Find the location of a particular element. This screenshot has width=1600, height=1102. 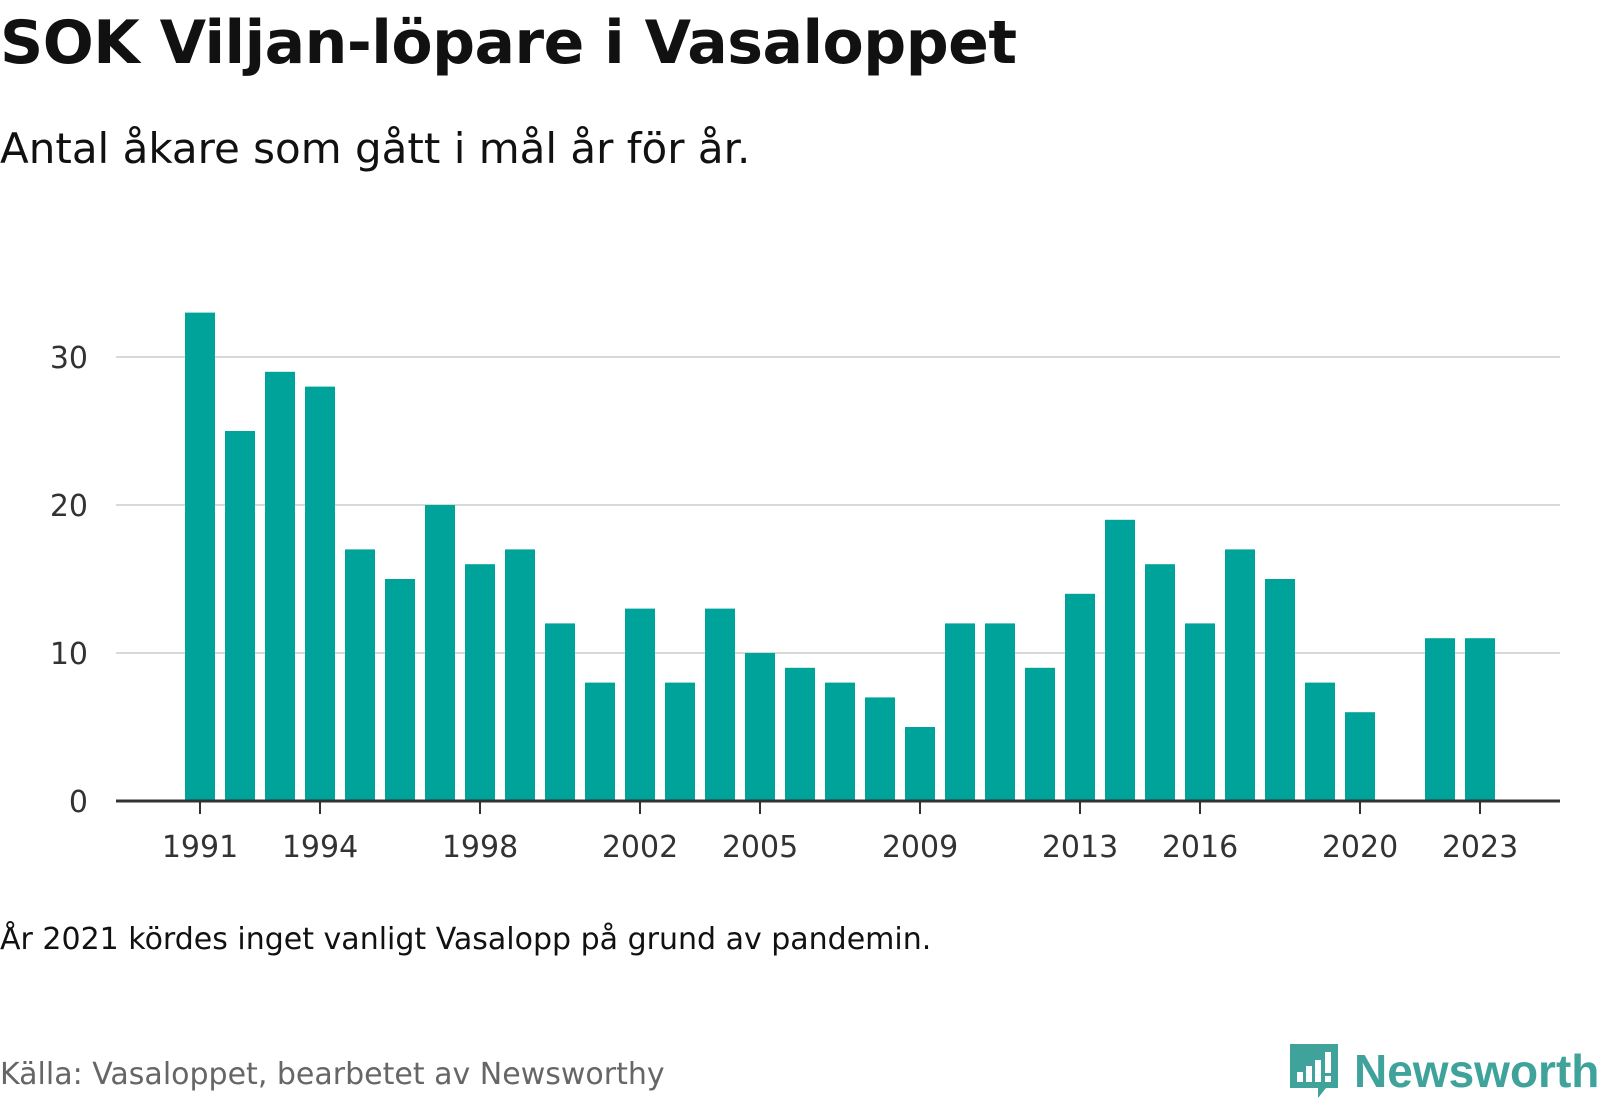

bar-2019 is located at coordinates (1320, 741).